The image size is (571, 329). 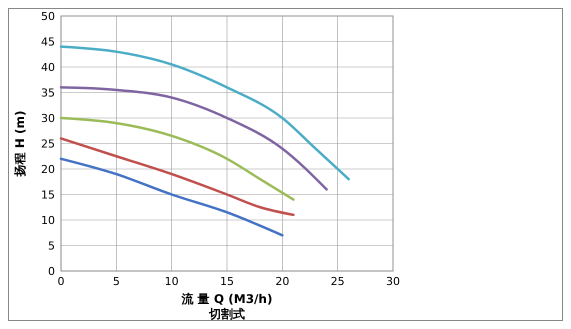 What do you see at coordinates (61, 281) in the screenshot?
I see `x-tick-label: 0` at bounding box center [61, 281].